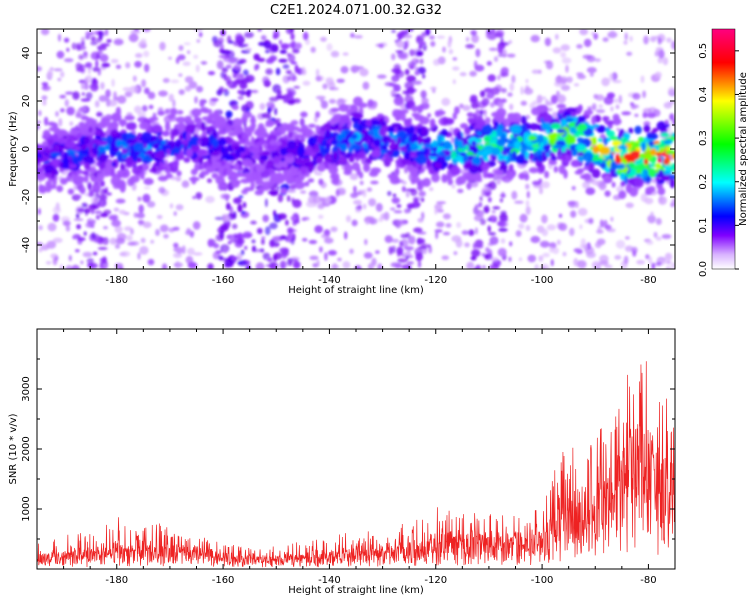  What do you see at coordinates (542, 280) in the screenshot?
I see `x-tick-label: -100` at bounding box center [542, 280].